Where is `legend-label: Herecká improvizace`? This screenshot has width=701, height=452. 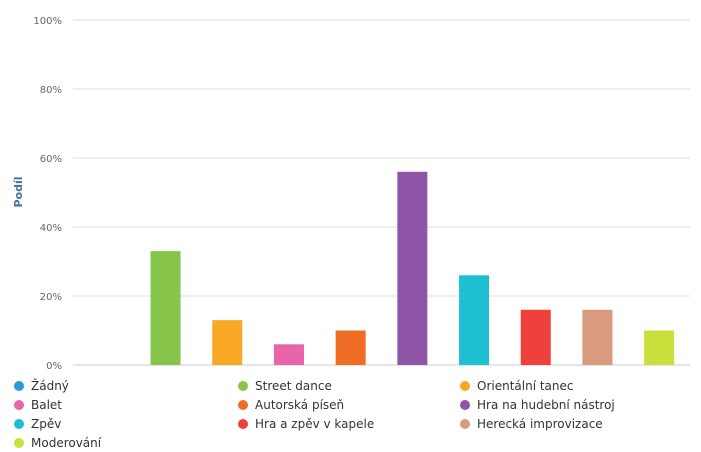 legend-label: Herecká improvizace is located at coordinates (540, 424).